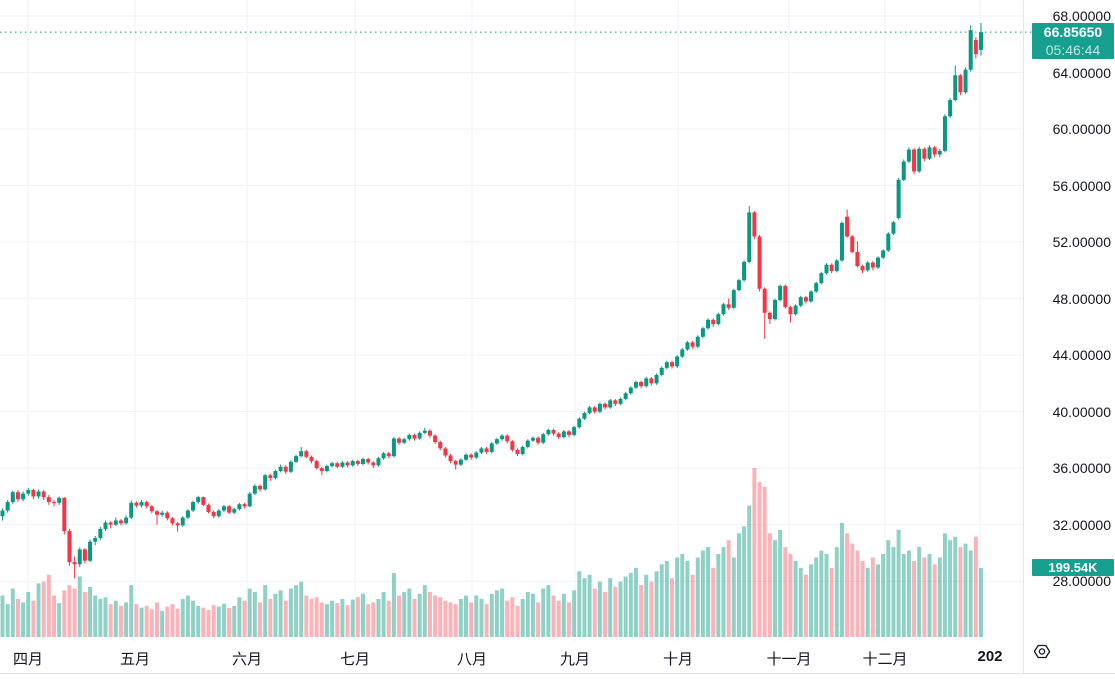 This screenshot has height=679, width=1115. Describe the element at coordinates (1081, 355) in the screenshot. I see `price-axis-label: 44.00000` at that location.